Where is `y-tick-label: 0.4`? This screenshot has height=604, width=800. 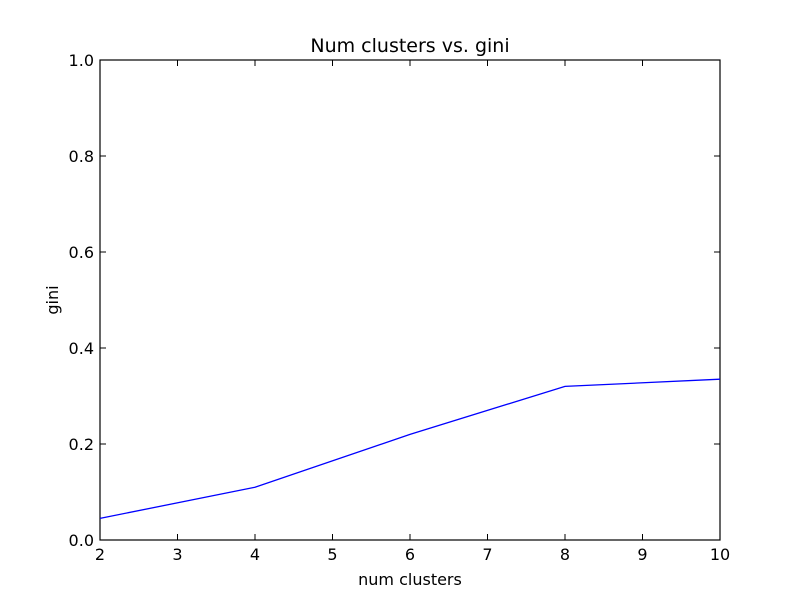
y-tick-label: 0.4 is located at coordinates (81, 348).